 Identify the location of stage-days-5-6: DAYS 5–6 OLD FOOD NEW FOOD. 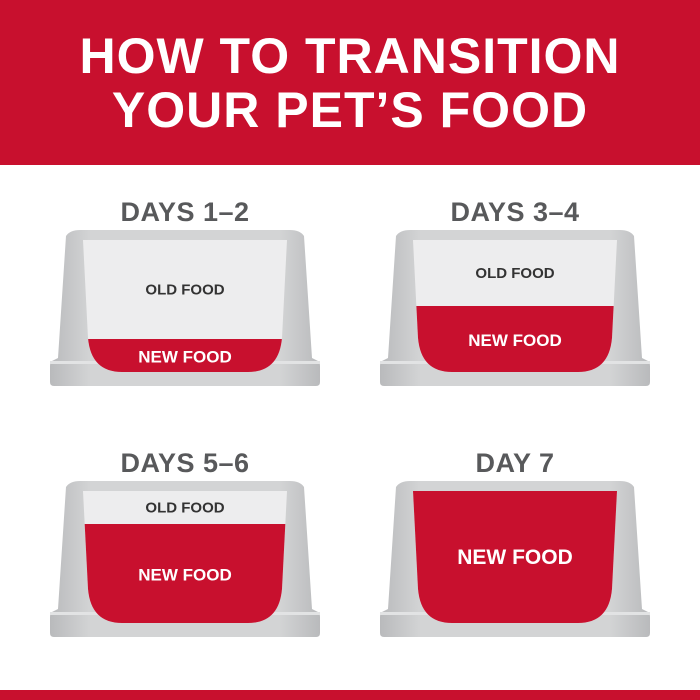
(185, 543).